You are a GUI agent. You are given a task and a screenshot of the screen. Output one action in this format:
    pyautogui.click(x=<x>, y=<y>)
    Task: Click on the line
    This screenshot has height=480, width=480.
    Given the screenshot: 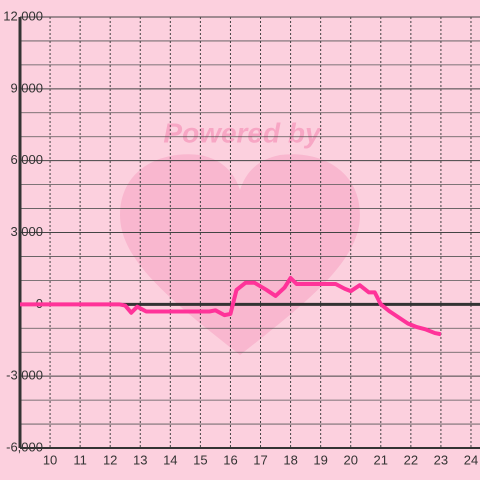 What is the action you would take?
    pyautogui.click(x=231, y=306)
    